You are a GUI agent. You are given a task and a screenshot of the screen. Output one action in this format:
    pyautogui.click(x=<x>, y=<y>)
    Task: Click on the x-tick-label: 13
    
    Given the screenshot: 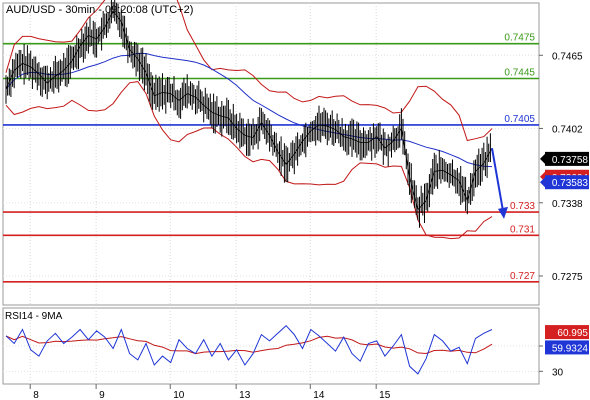 What is the action you would take?
    pyautogui.click(x=245, y=395)
    